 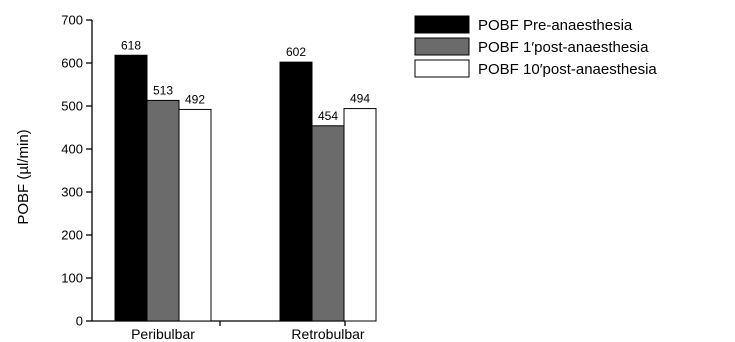 What do you see at coordinates (296, 52) in the screenshot?
I see `data-label: 602` at bounding box center [296, 52].